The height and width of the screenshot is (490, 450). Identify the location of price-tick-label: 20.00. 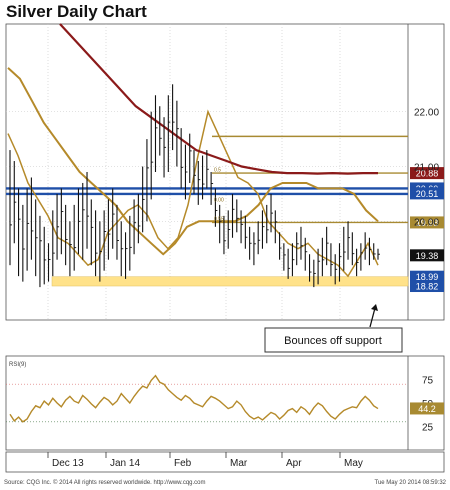
(426, 222).